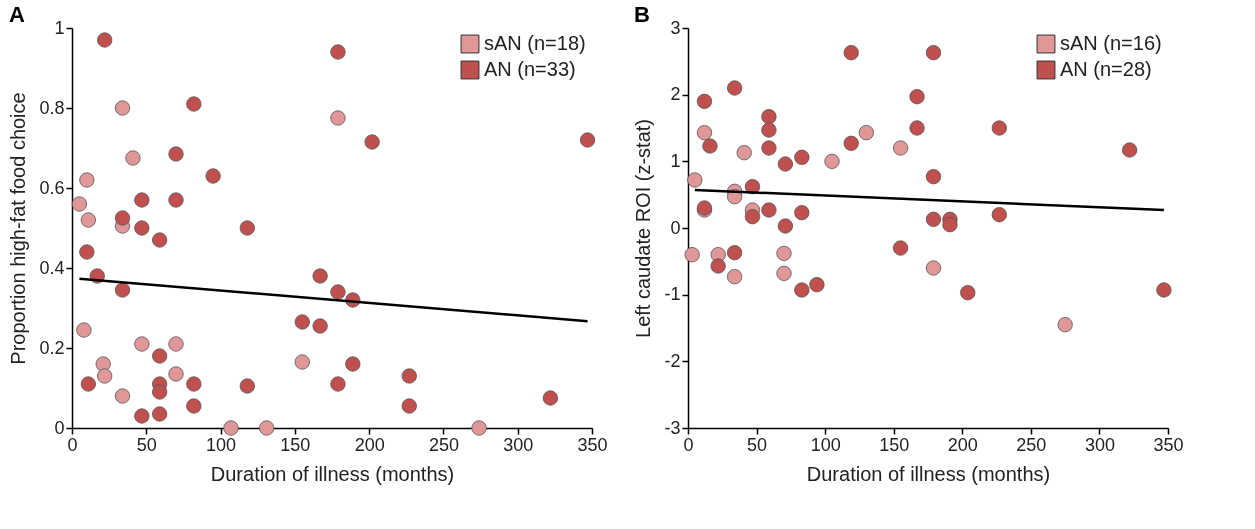 The width and height of the screenshot is (1255, 529). I want to click on legend-label: sAN (n=18), so click(535, 43).